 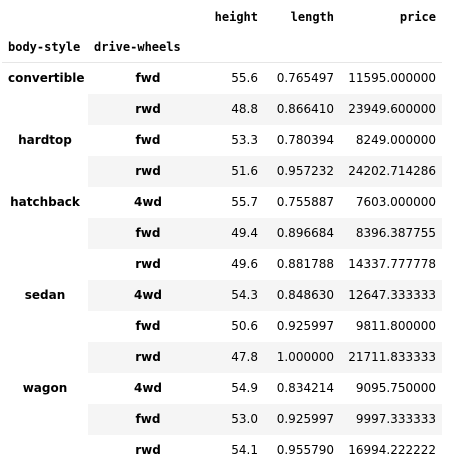 I want to click on table-row: rwd 54.1 0.955790 16994.222222, so click(x=222, y=450).